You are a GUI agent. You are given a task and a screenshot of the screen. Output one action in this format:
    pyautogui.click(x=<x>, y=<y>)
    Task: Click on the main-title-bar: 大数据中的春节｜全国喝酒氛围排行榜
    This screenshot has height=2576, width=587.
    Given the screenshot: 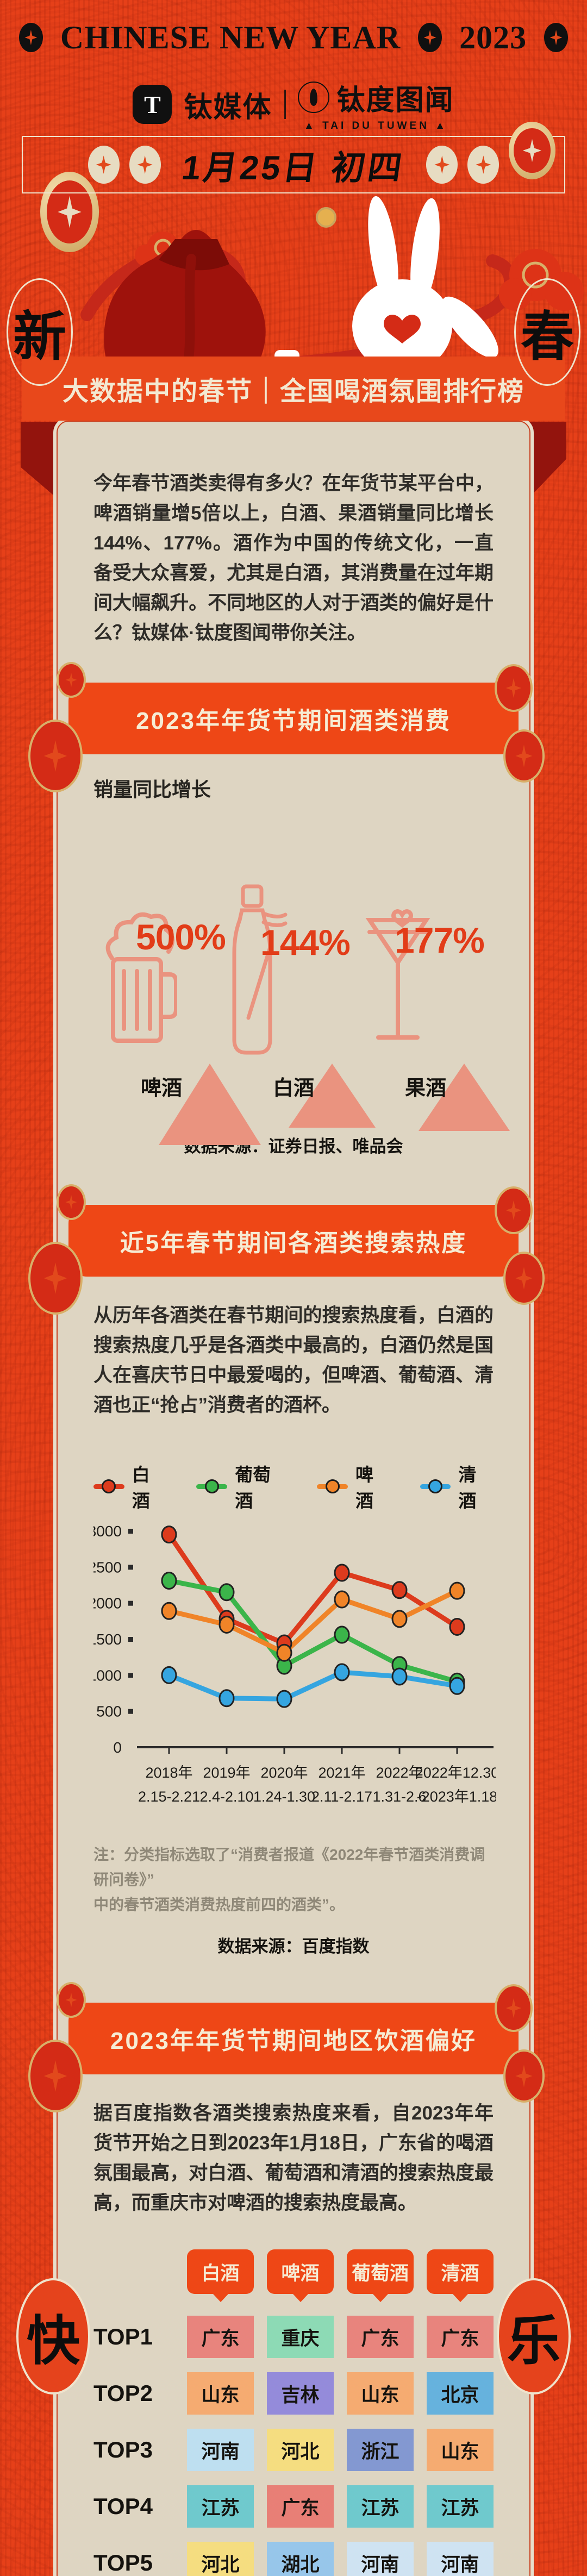 What is the action you would take?
    pyautogui.click(x=293, y=389)
    